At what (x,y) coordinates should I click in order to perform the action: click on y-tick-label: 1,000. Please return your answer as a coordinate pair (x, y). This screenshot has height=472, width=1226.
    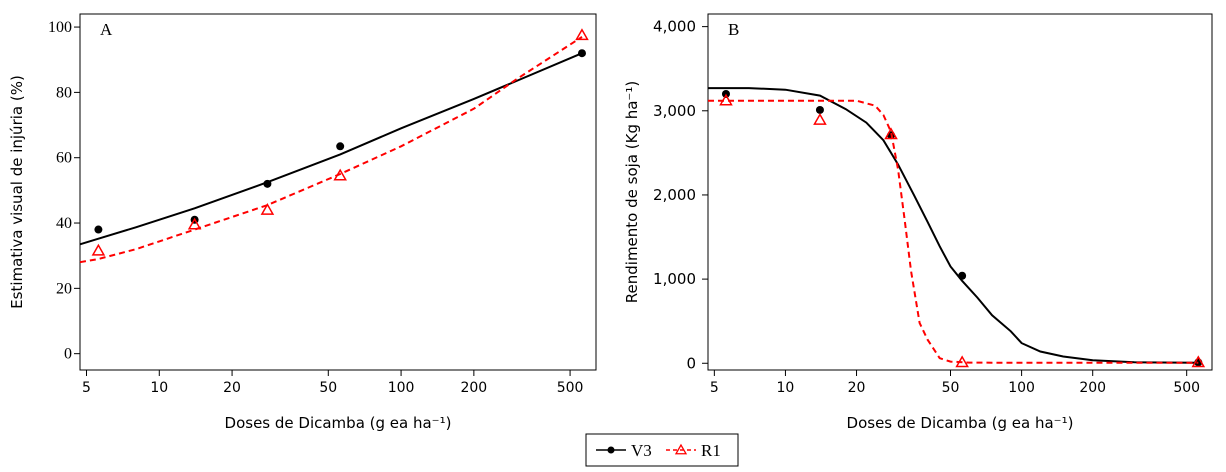
    Looking at the image, I should click on (674, 279).